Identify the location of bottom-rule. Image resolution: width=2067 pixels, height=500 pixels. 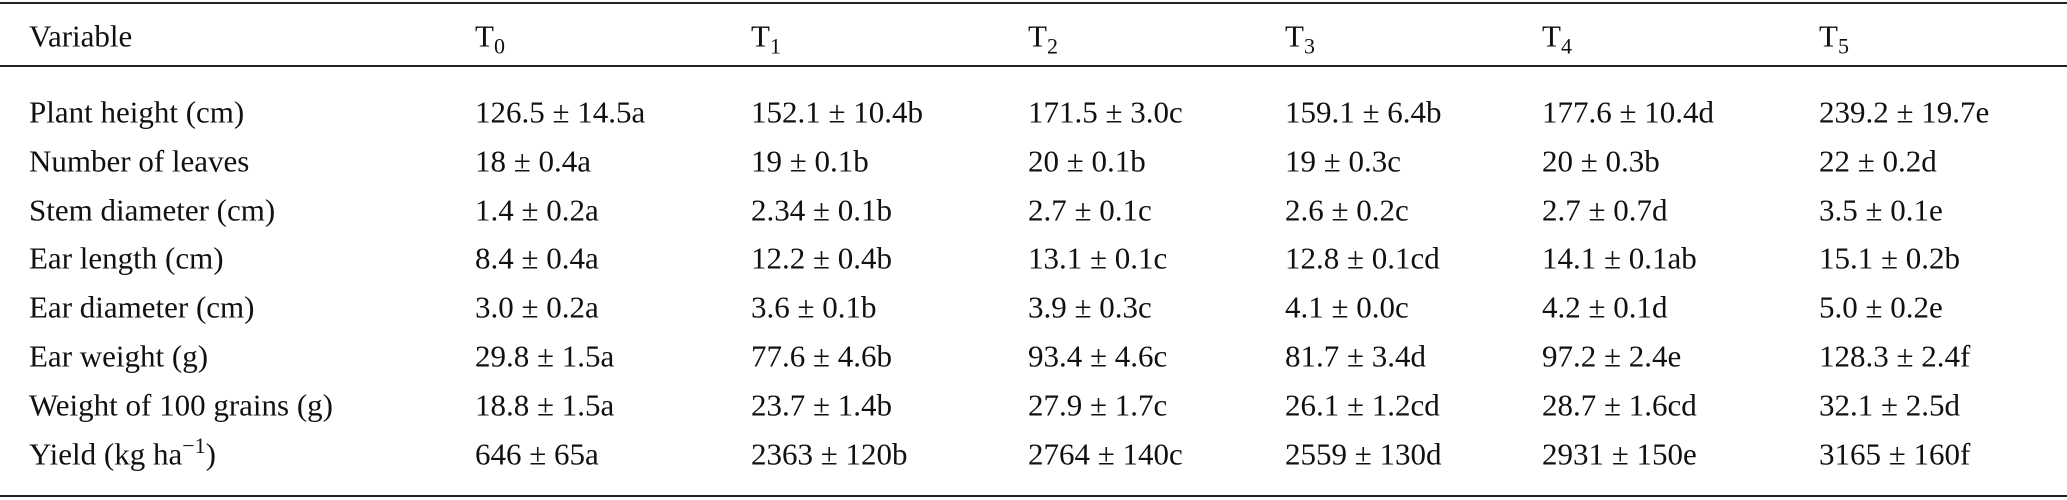
(1033, 496).